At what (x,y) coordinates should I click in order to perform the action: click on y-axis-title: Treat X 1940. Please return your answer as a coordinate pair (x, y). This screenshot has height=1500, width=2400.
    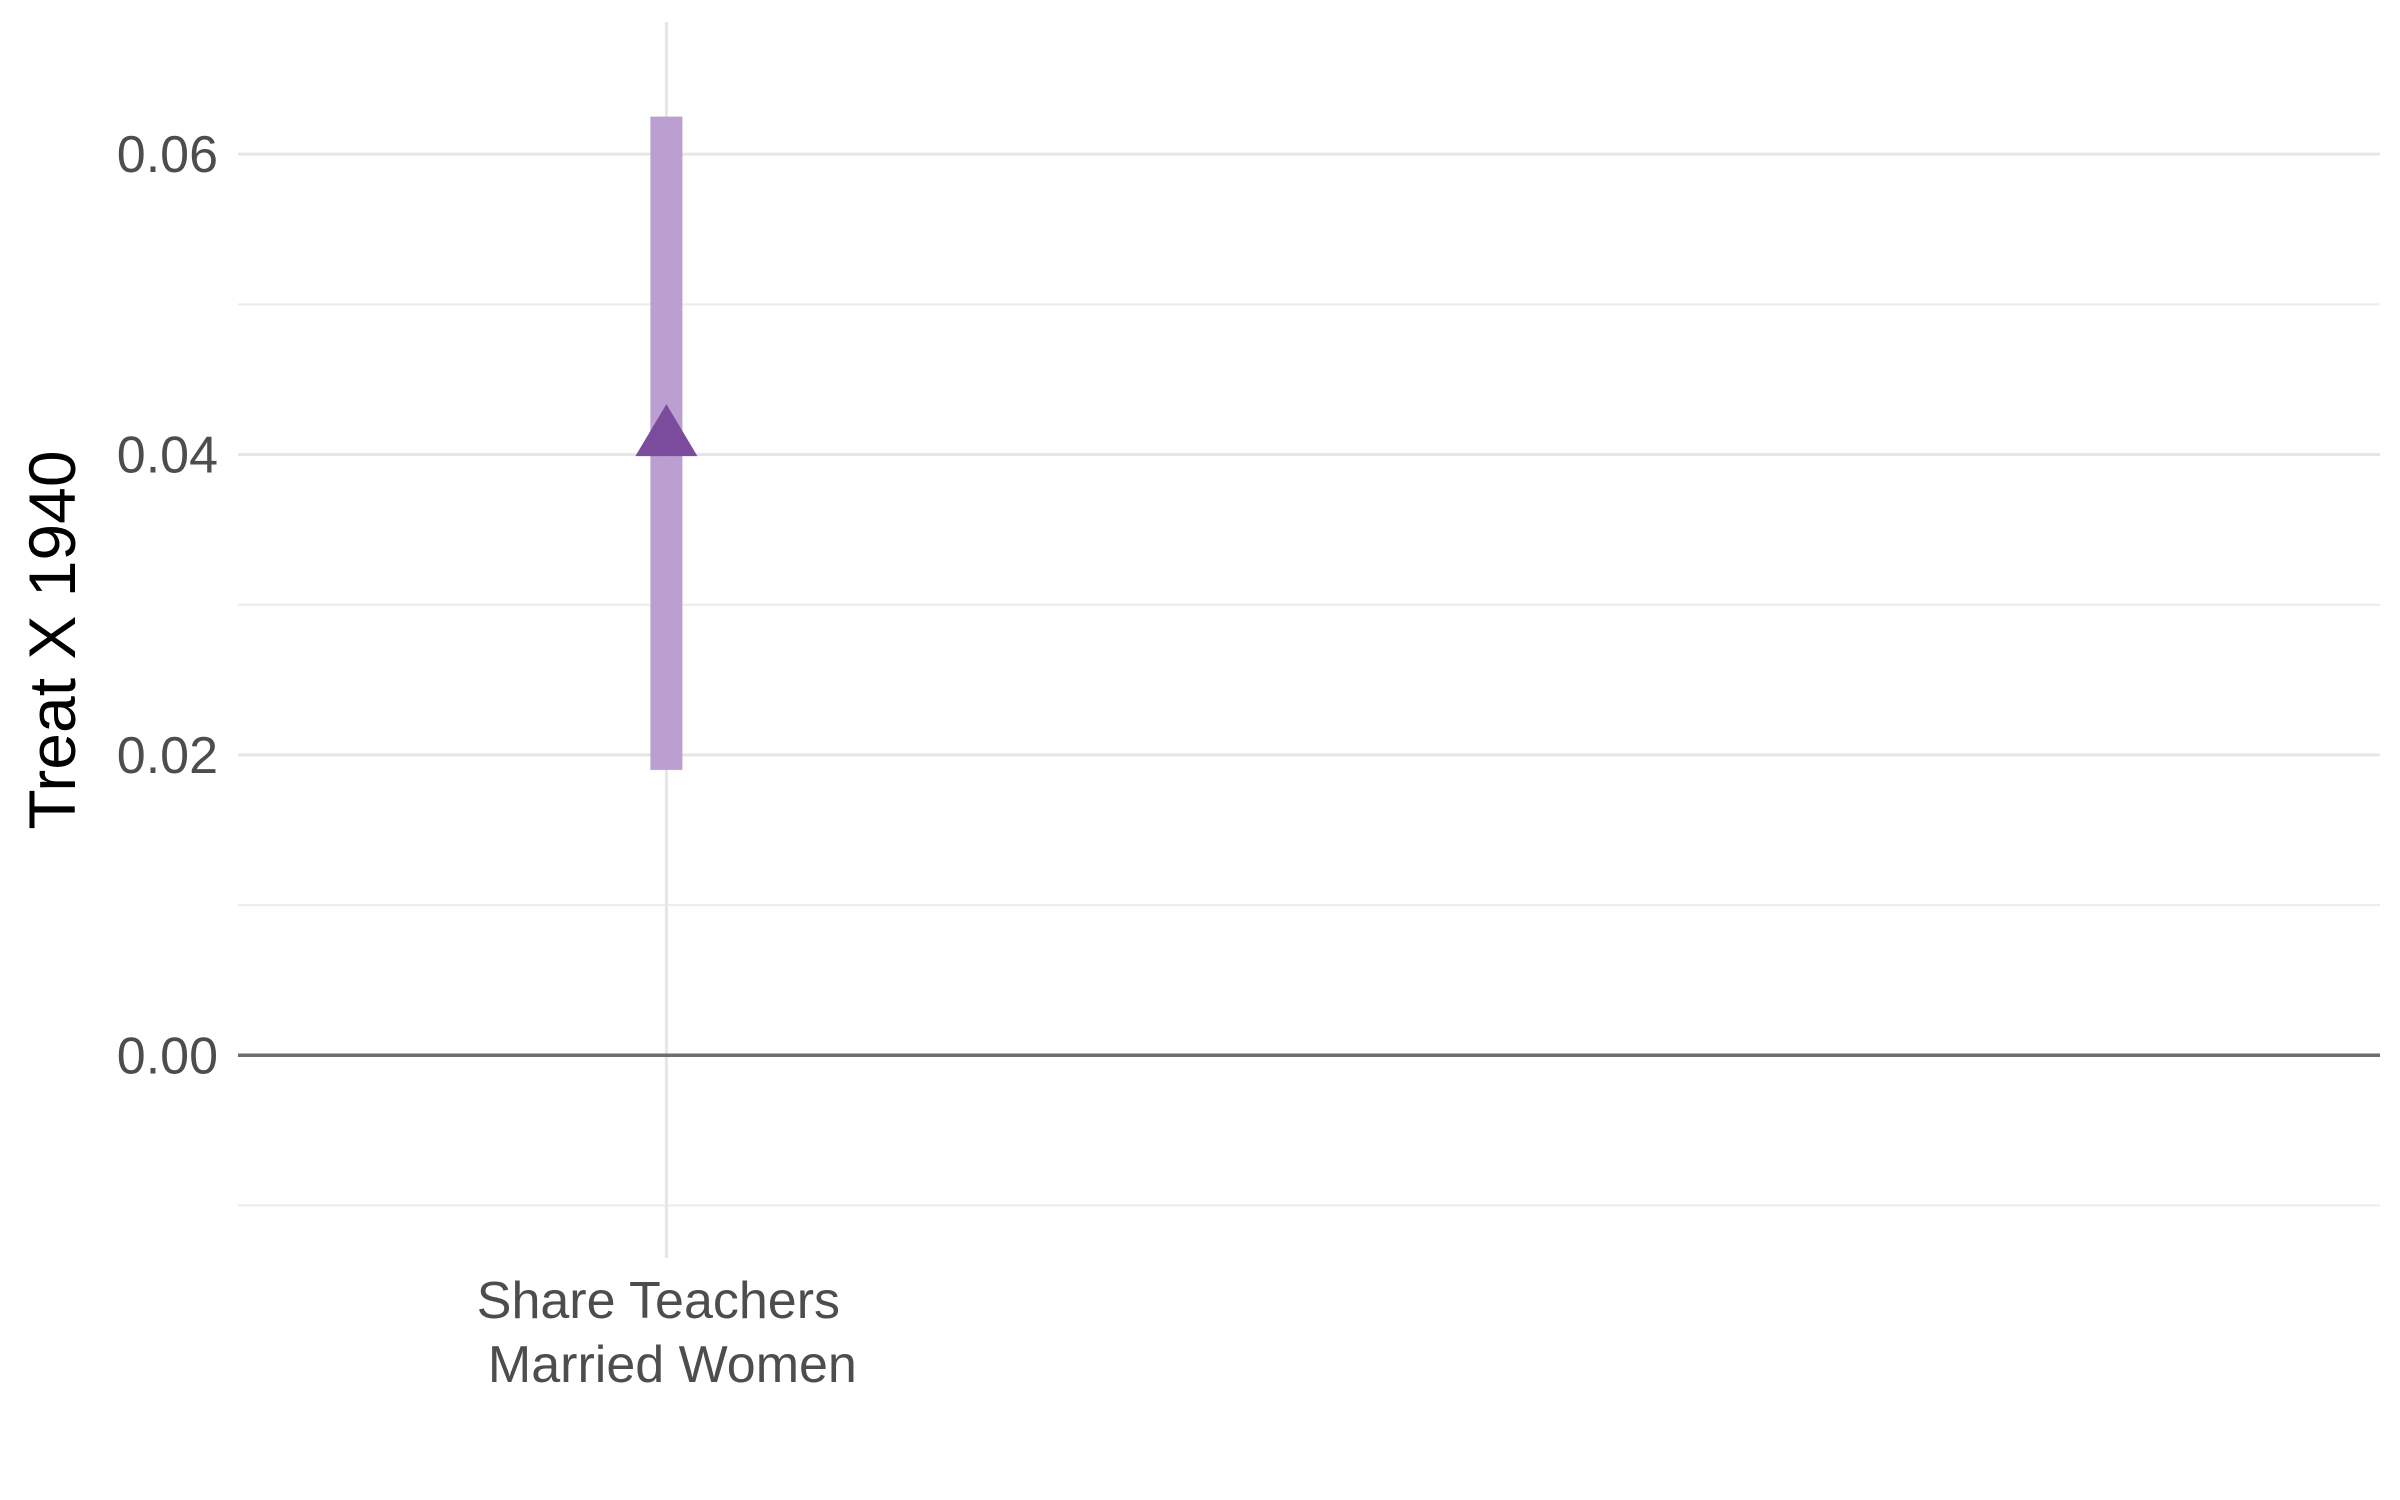
    Looking at the image, I should click on (52, 639).